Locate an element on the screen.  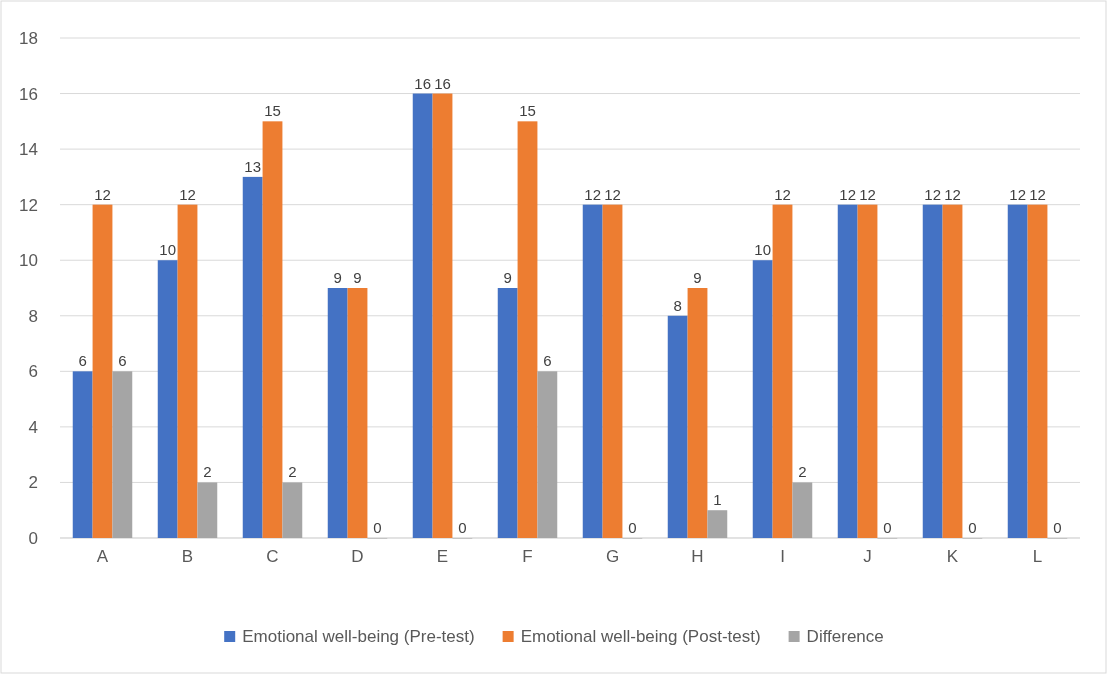
x-tick-label: C is located at coordinates (272, 557).